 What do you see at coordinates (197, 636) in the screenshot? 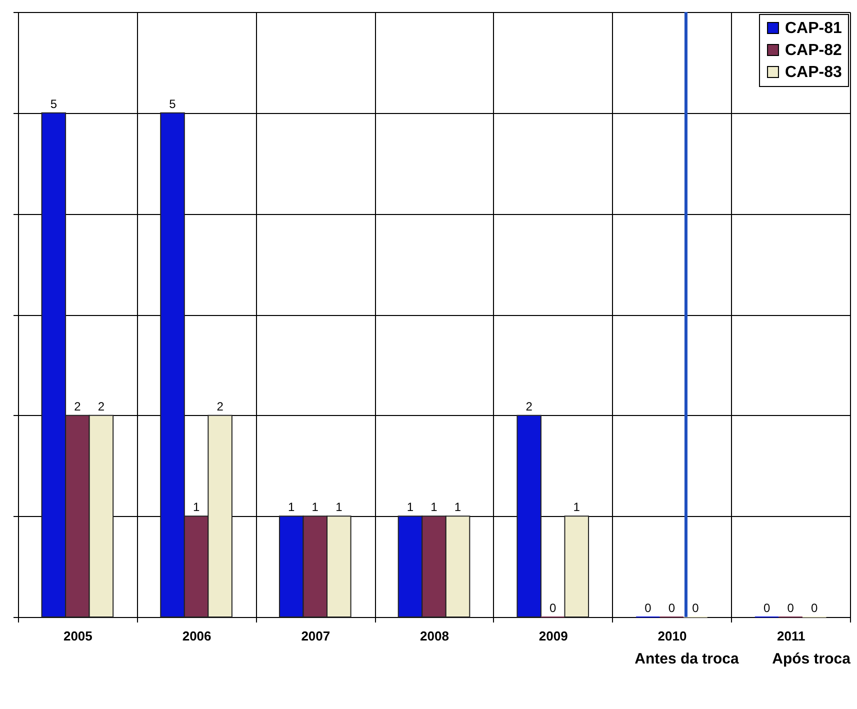
I see `x-tick-label: 2006` at bounding box center [197, 636].